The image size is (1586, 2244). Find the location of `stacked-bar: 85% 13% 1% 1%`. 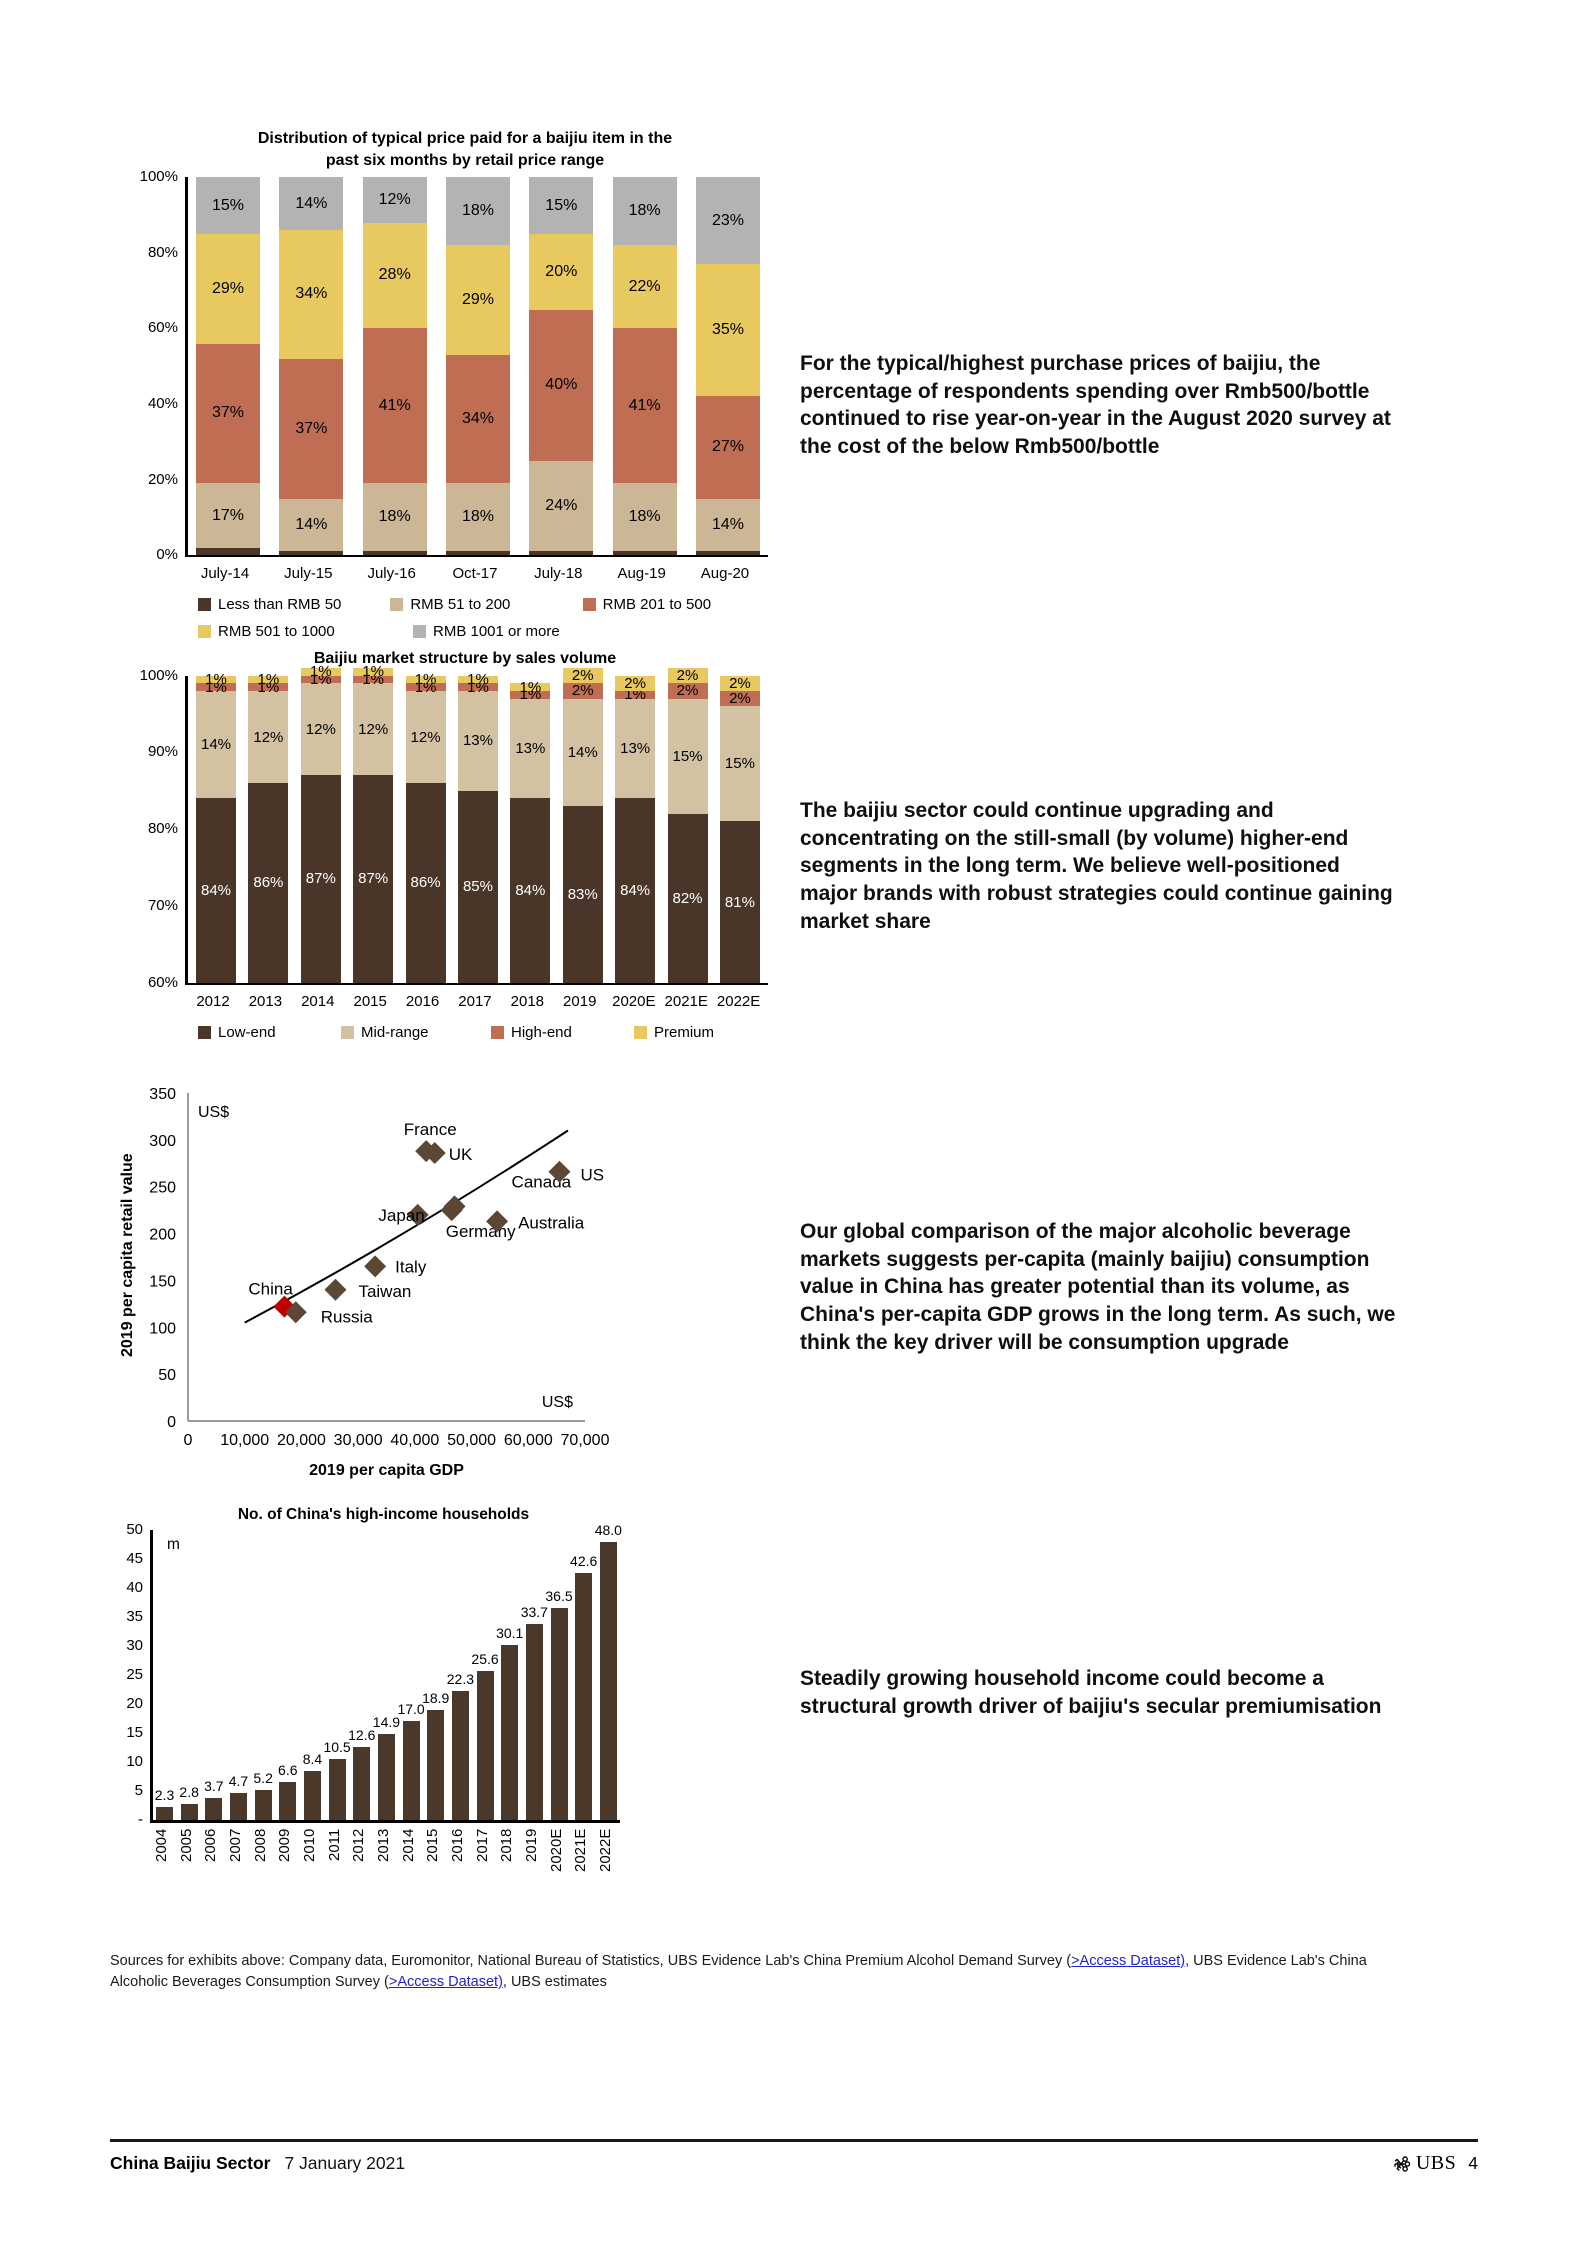

stacked-bar: 85% 13% 1% 1% is located at coordinates (477, 827).